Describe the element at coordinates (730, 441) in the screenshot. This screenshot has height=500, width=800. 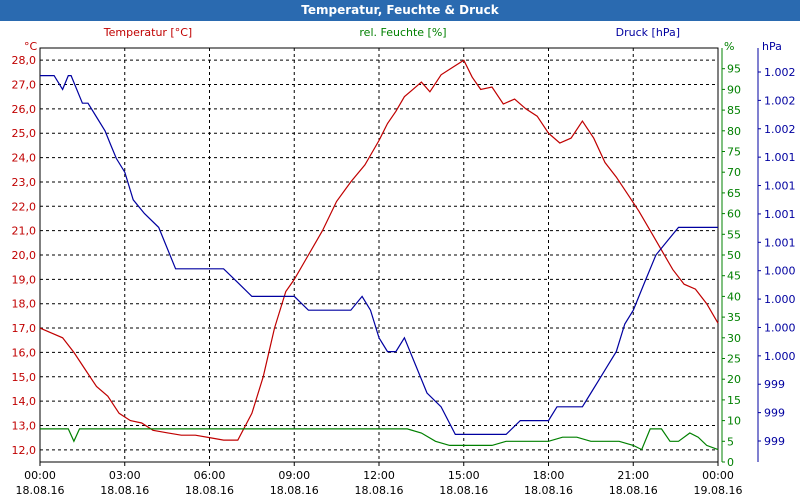
I see `humidity-tick-label: 5` at that location.